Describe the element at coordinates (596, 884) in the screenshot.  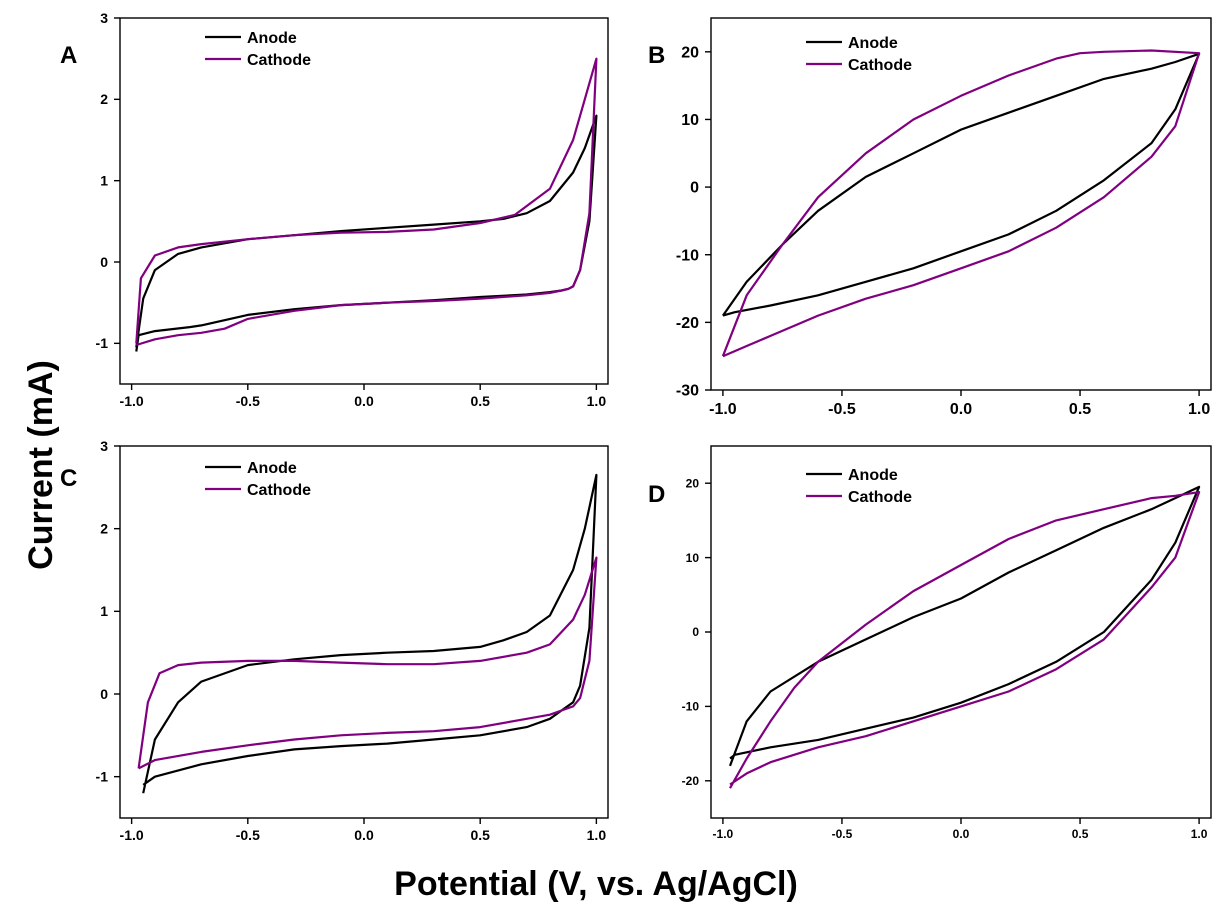
I see `x-axis-title: Potential (V, vs. Ag/AgCl)` at that location.